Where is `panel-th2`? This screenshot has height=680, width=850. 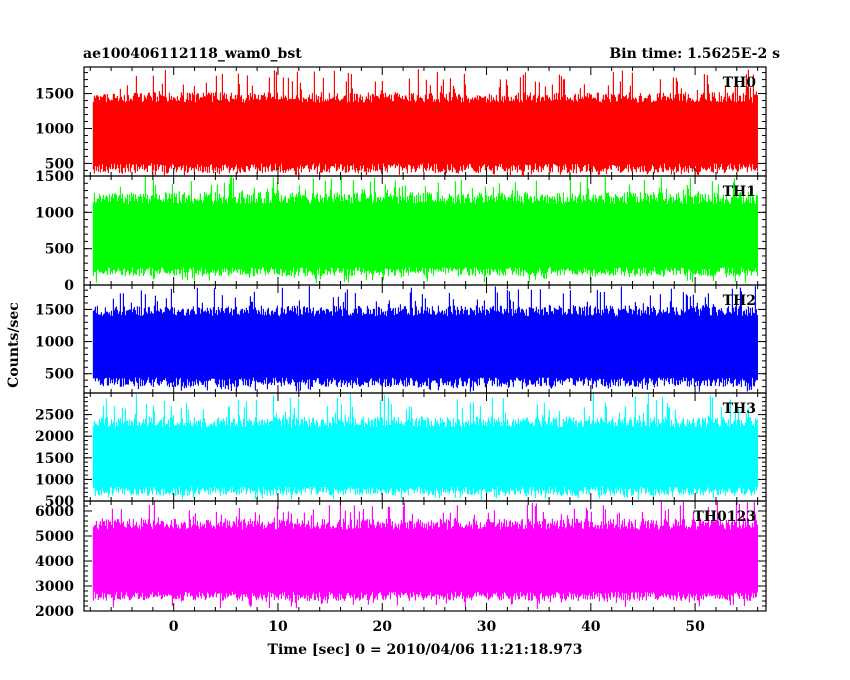
panel-th2 is located at coordinates (425, 338).